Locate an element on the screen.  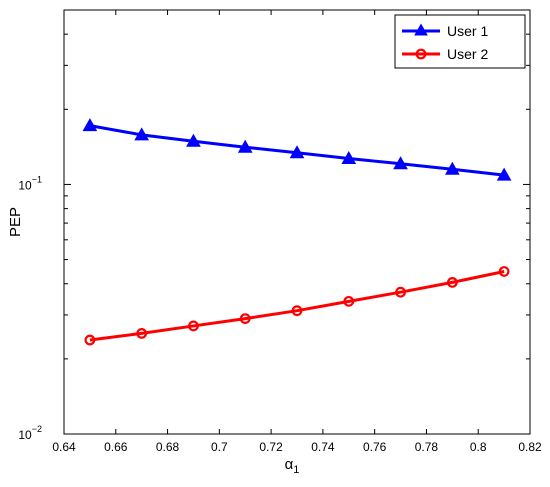
y-tick-label: 10⁻² is located at coordinates (30, 433).